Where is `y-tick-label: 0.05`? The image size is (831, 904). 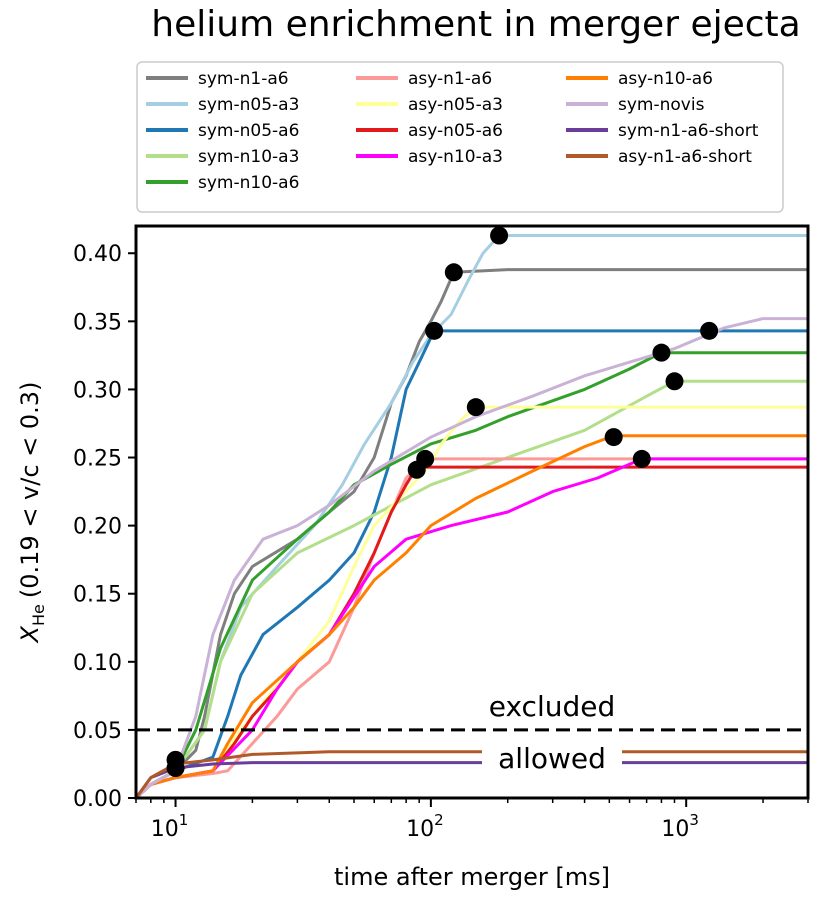 y-tick-label: 0.05 is located at coordinates (97, 731).